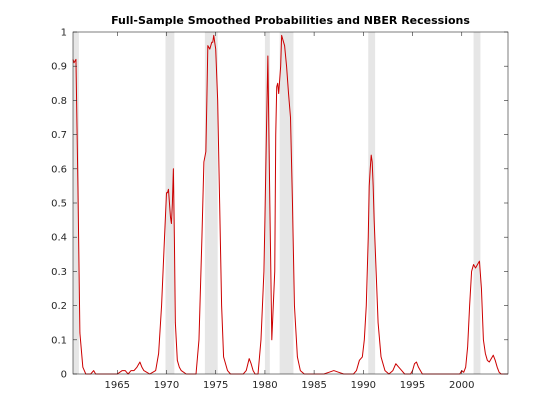 The image size is (560, 420). What do you see at coordinates (313, 385) in the screenshot?
I see `x-tick-label: 1985` at bounding box center [313, 385].